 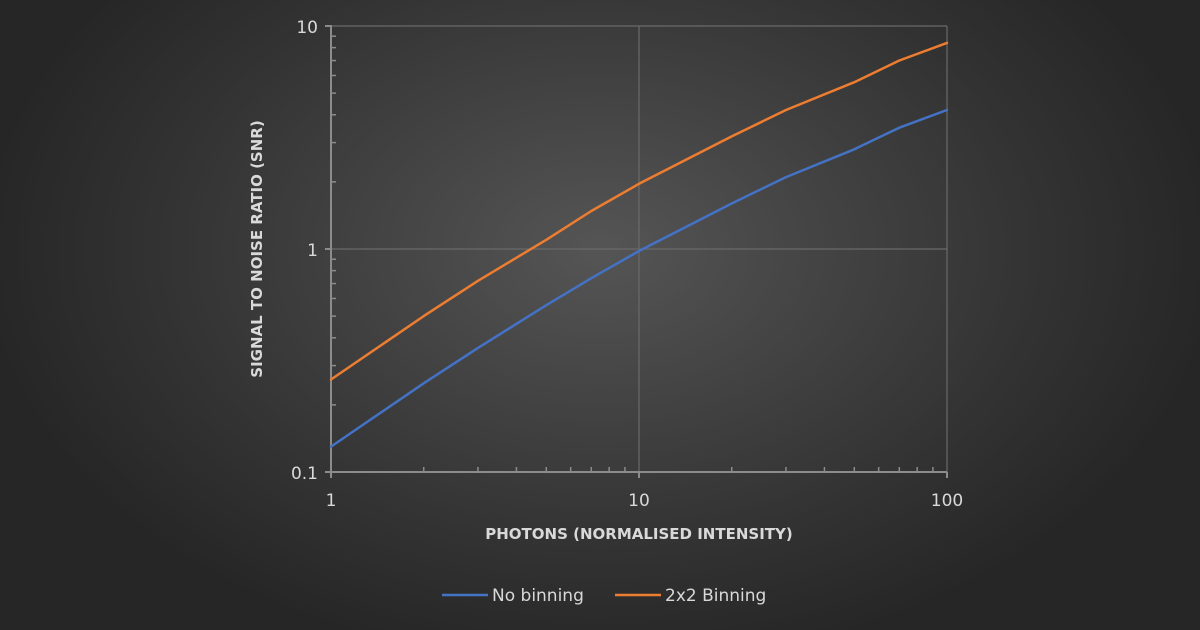 I want to click on y-tick-10: 10, so click(x=307, y=28).